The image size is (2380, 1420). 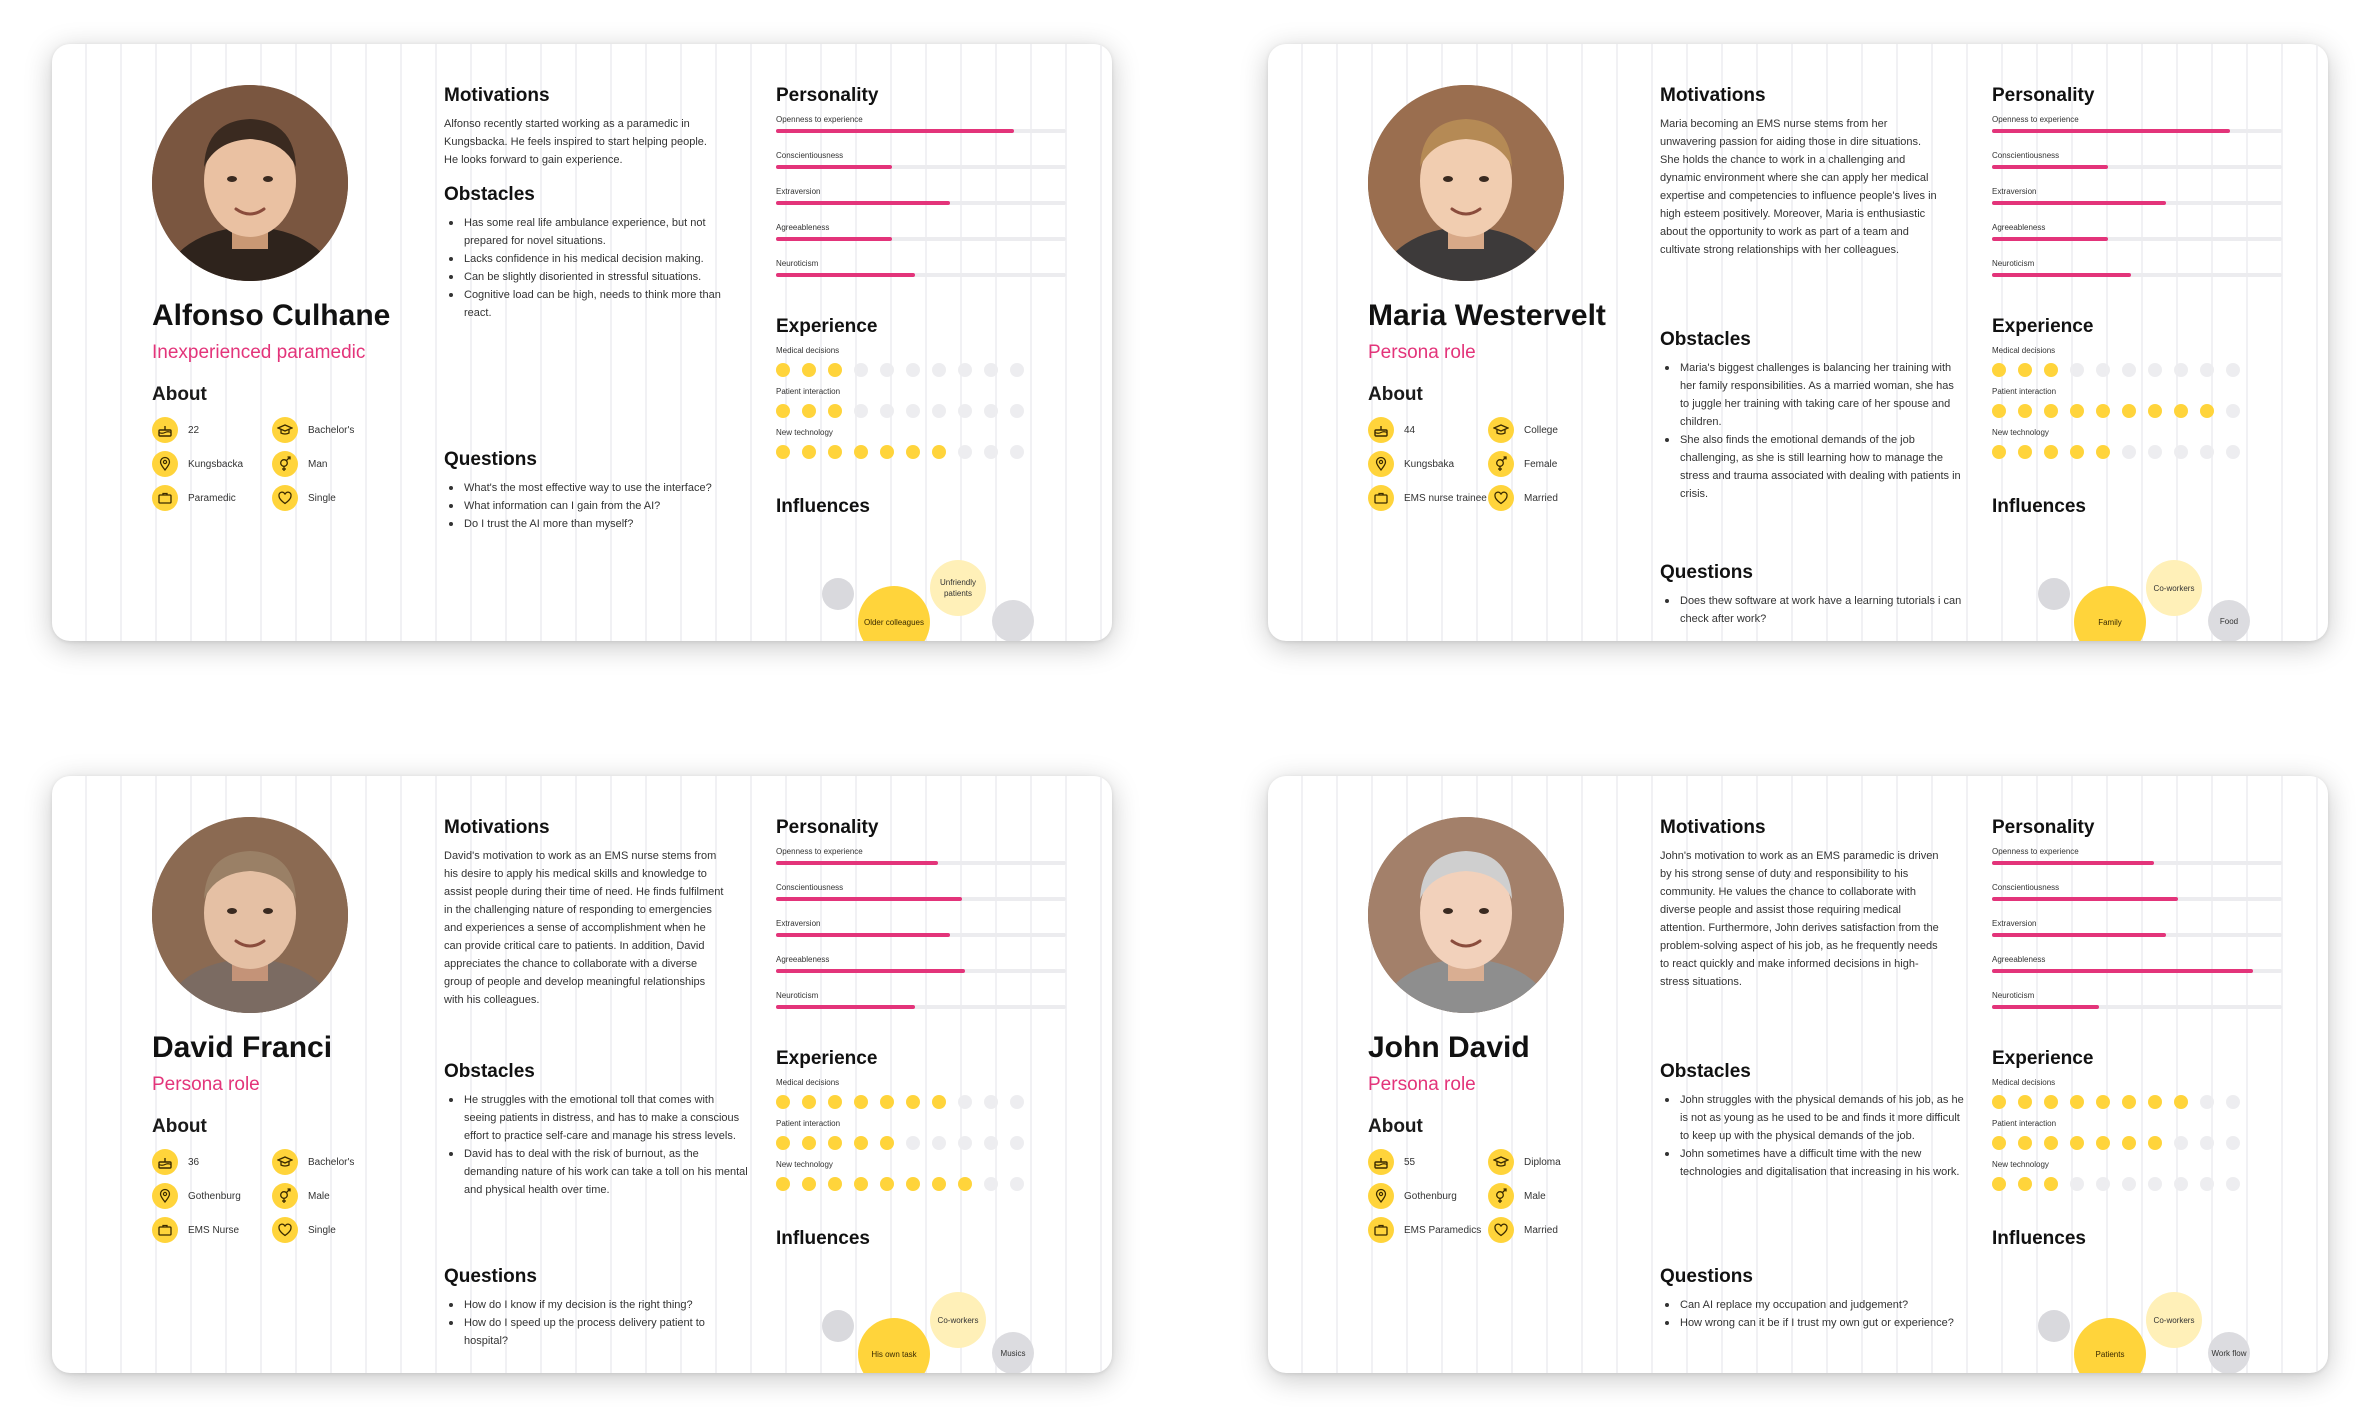 What do you see at coordinates (921, 1009) in the screenshot?
I see `personality-trait: Neuroticism` at bounding box center [921, 1009].